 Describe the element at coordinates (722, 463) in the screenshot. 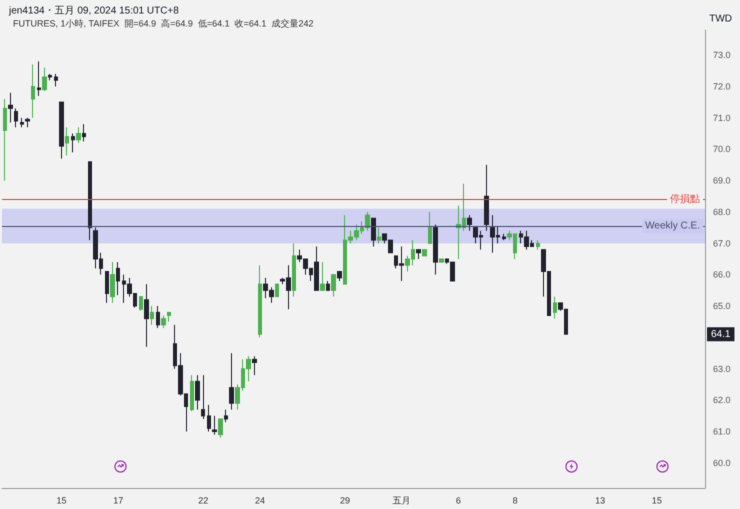

I see `y-tick-label: 60.0` at that location.